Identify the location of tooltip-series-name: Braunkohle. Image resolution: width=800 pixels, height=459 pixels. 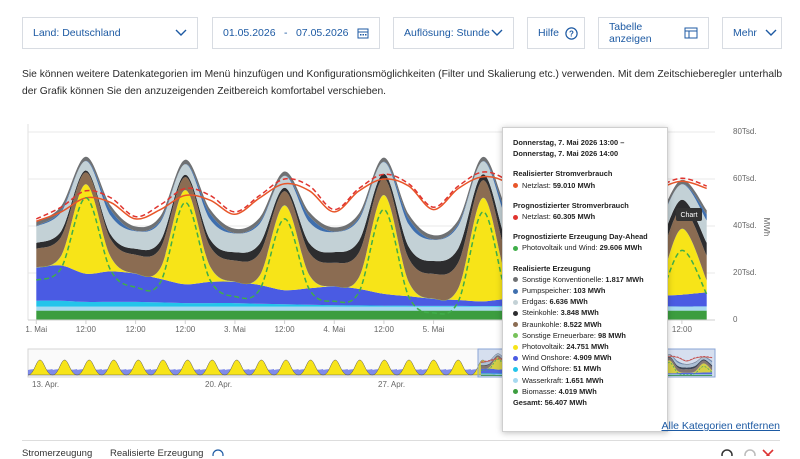
(541, 324).